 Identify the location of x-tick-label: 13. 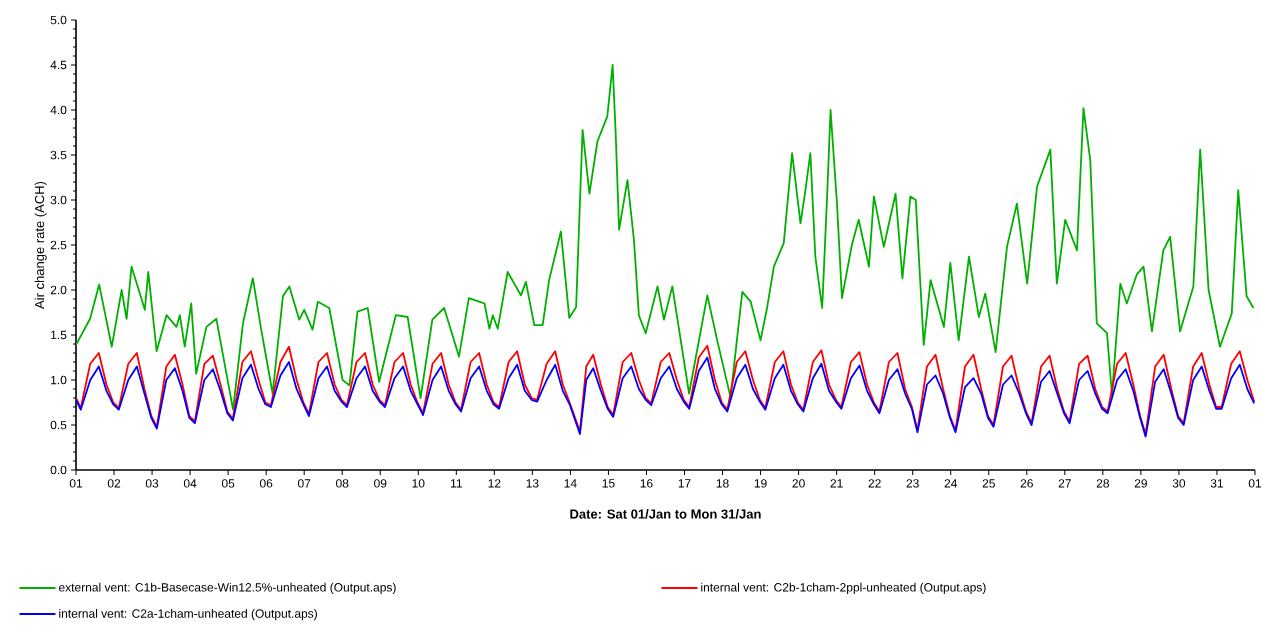
(532, 483).